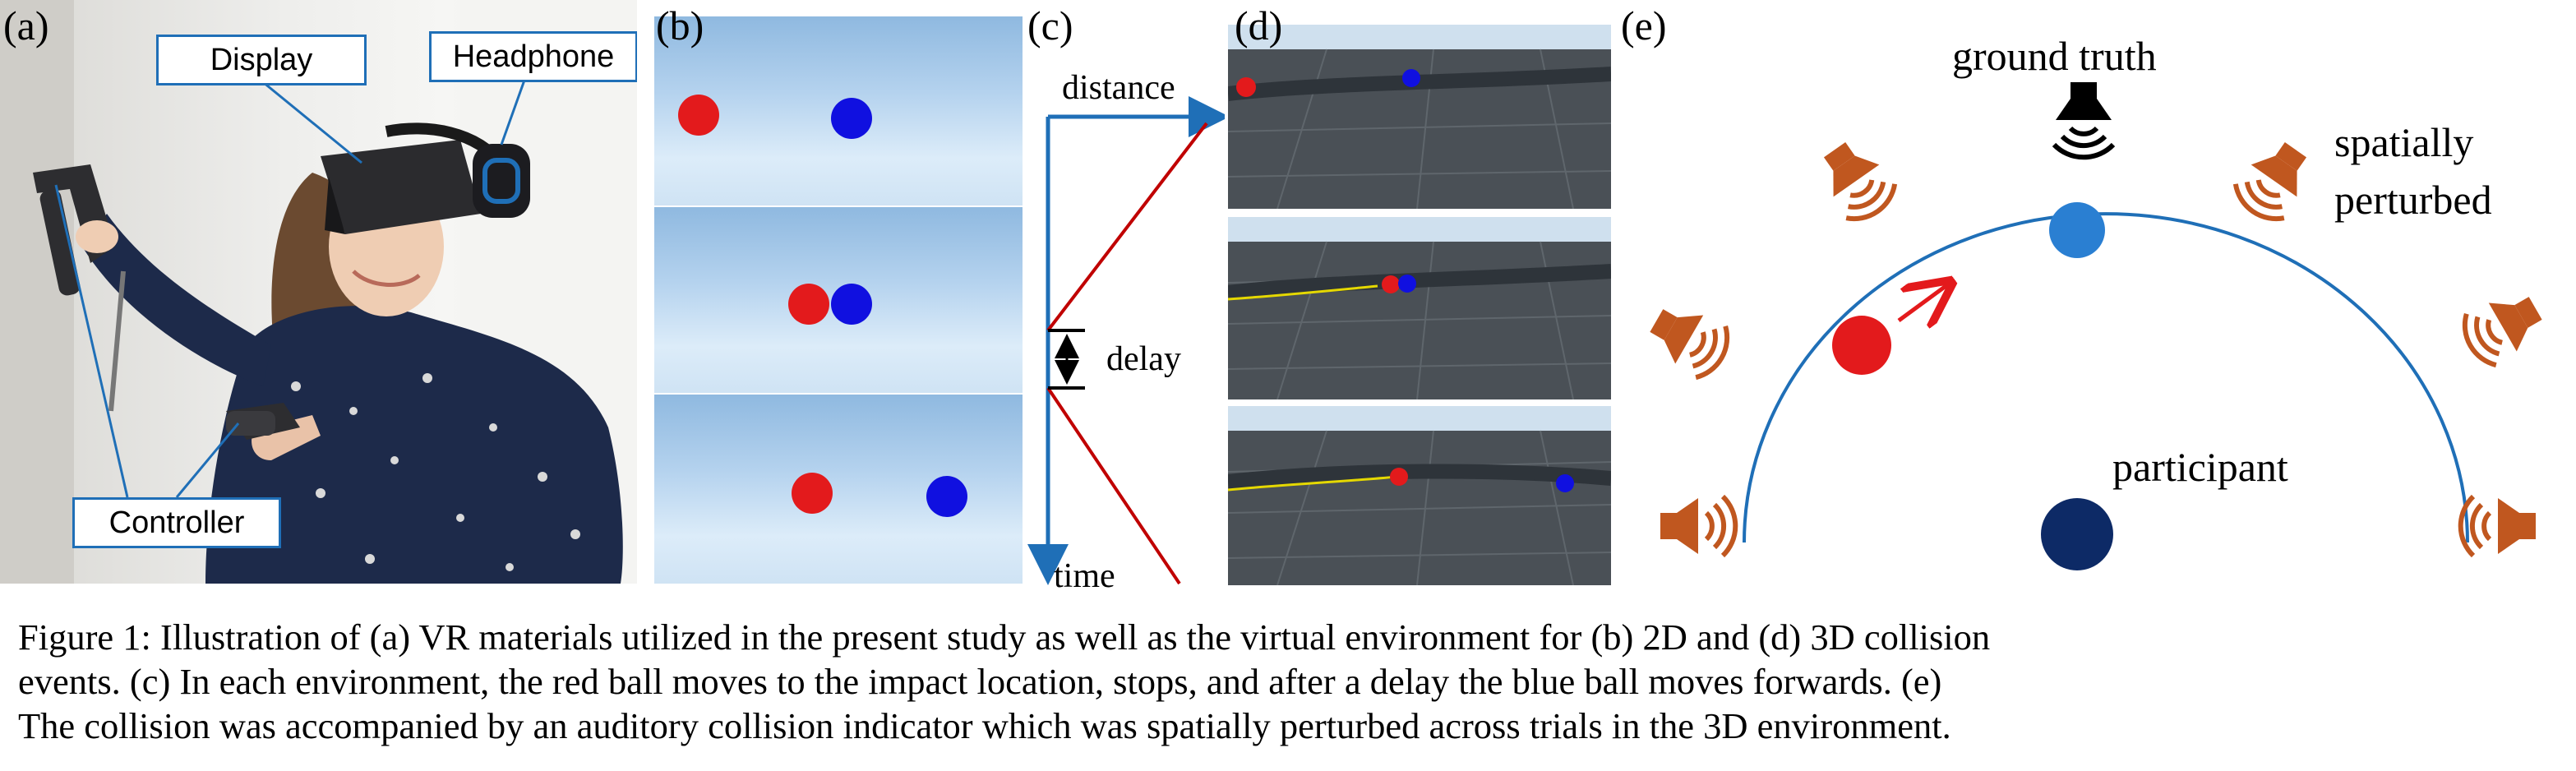 Image resolution: width=2576 pixels, height=771 pixels. What do you see at coordinates (880, 495) in the screenshot?
I see `frame-2d-3-balls` at bounding box center [880, 495].